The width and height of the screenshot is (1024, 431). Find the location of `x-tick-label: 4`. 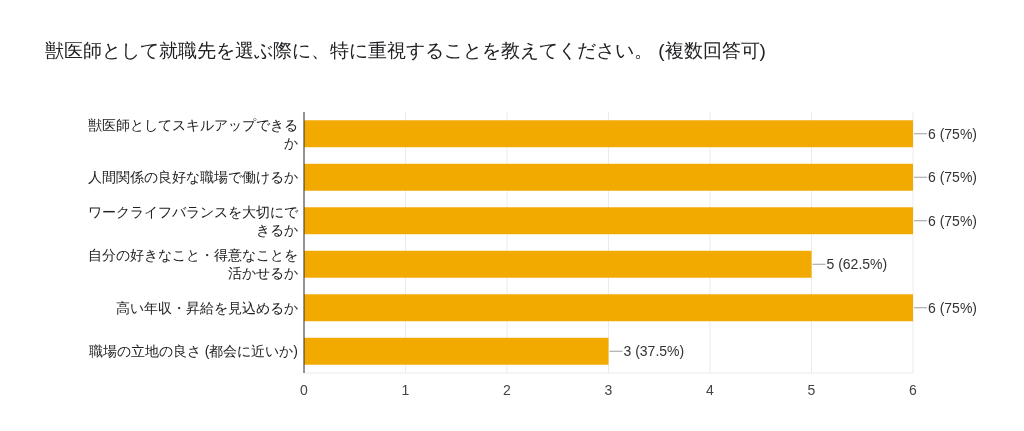

x-tick-label: 4 is located at coordinates (710, 390).